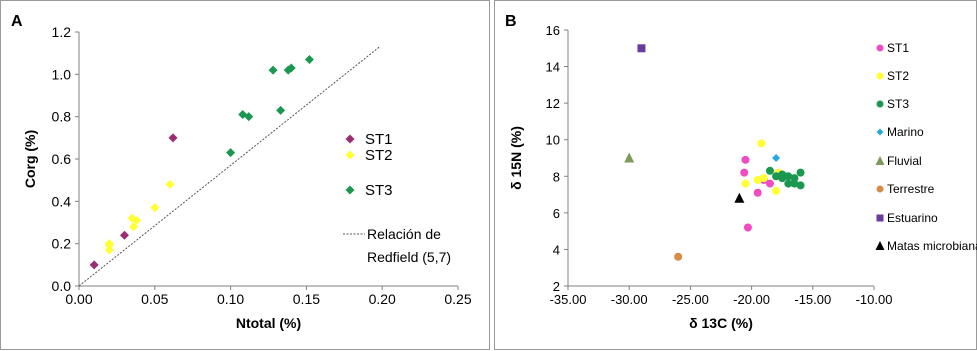  What do you see at coordinates (516, 158) in the screenshot?
I see `y-axis-title: δ 15N (%)` at bounding box center [516, 158].